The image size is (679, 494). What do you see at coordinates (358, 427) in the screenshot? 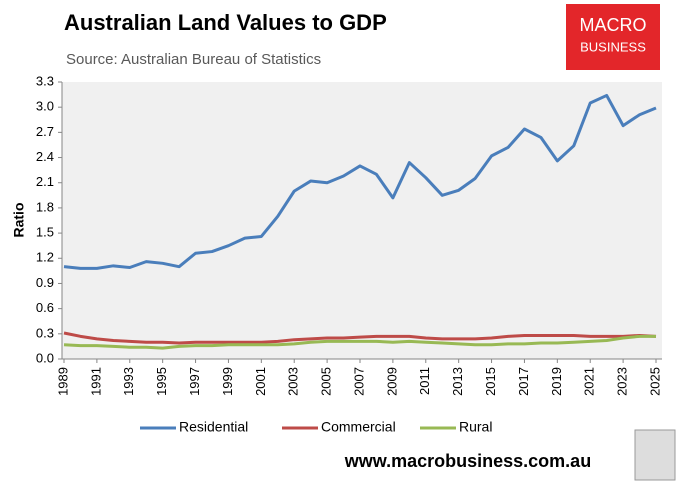
I see `legend-label: Commercial` at bounding box center [358, 427].